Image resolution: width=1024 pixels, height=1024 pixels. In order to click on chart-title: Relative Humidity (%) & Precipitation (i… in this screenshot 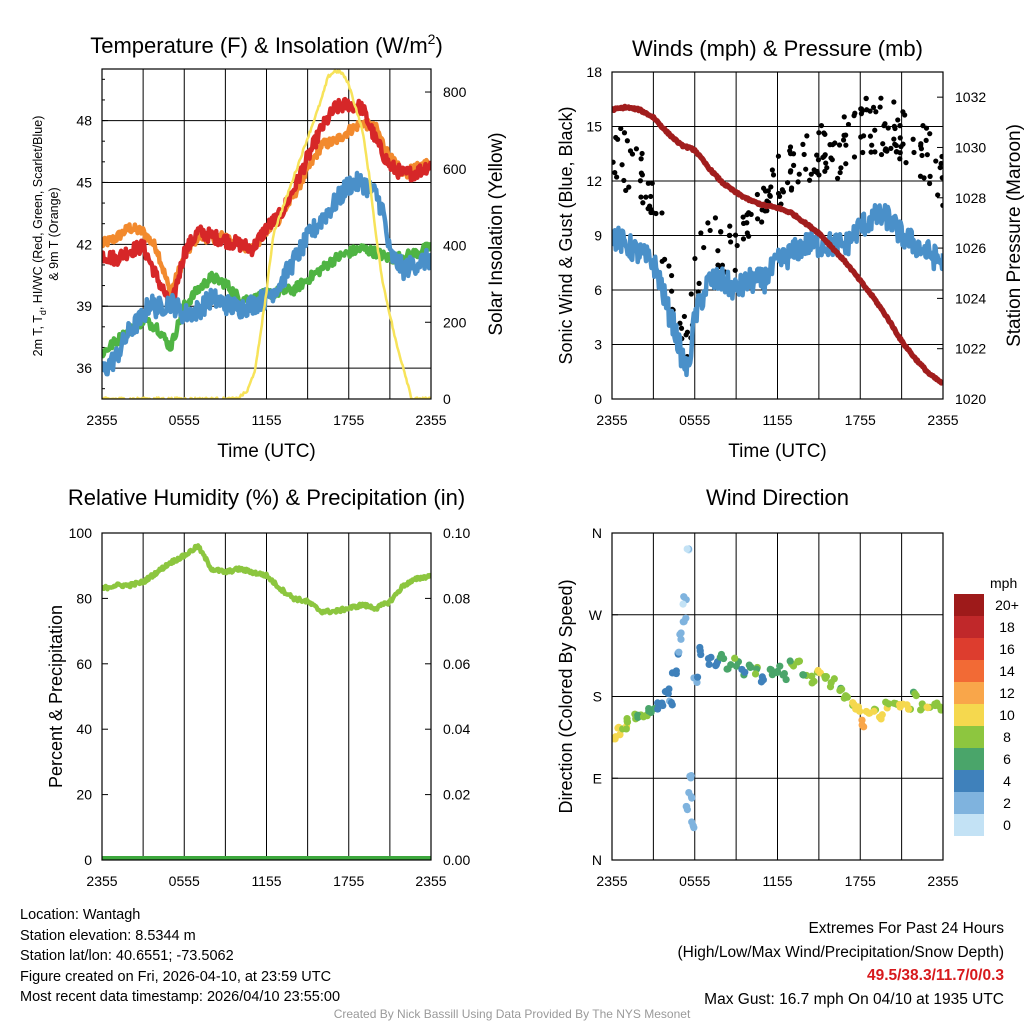, I will do `click(266, 497)`.